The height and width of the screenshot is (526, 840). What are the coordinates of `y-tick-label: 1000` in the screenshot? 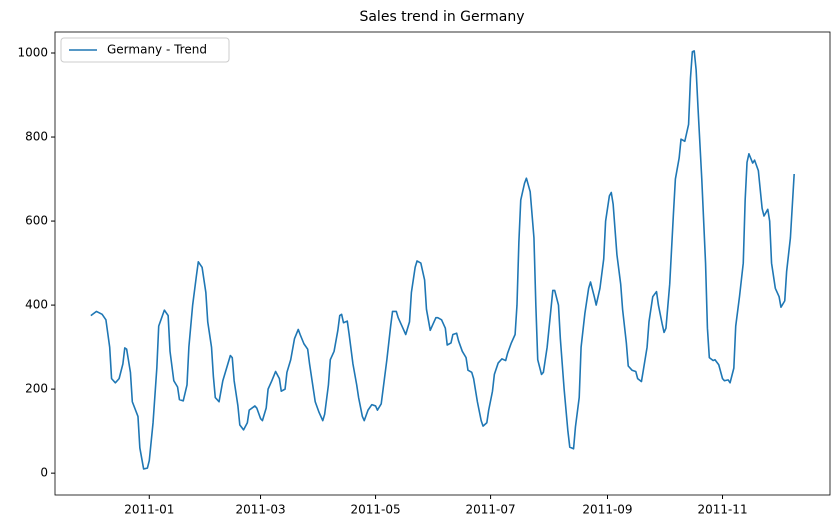 It's located at (32, 53).